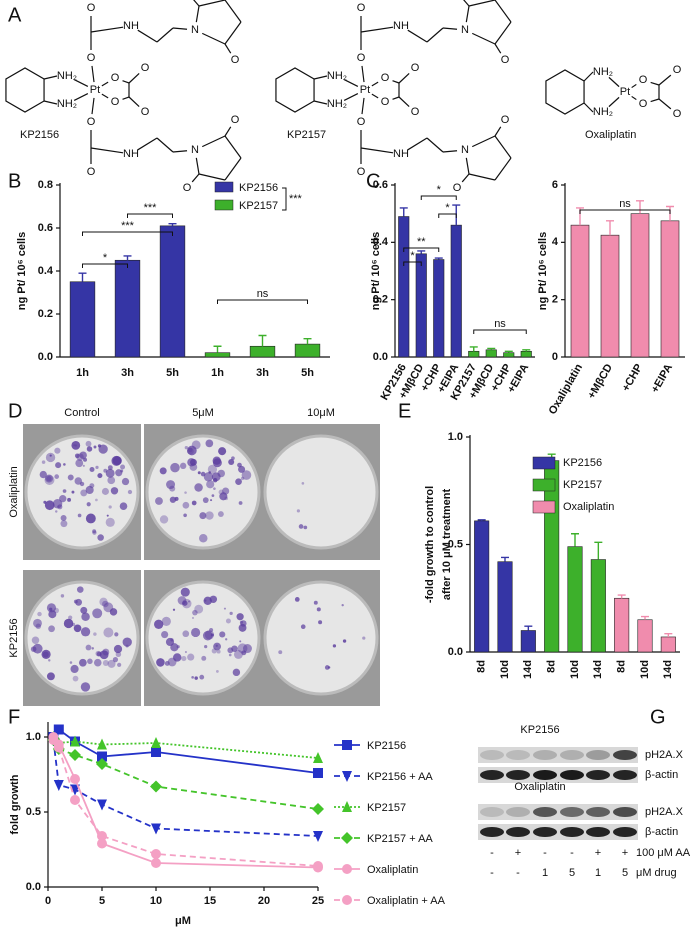 The height and width of the screenshot is (933, 697). I want to click on condition-mark: +, so click(625, 853).